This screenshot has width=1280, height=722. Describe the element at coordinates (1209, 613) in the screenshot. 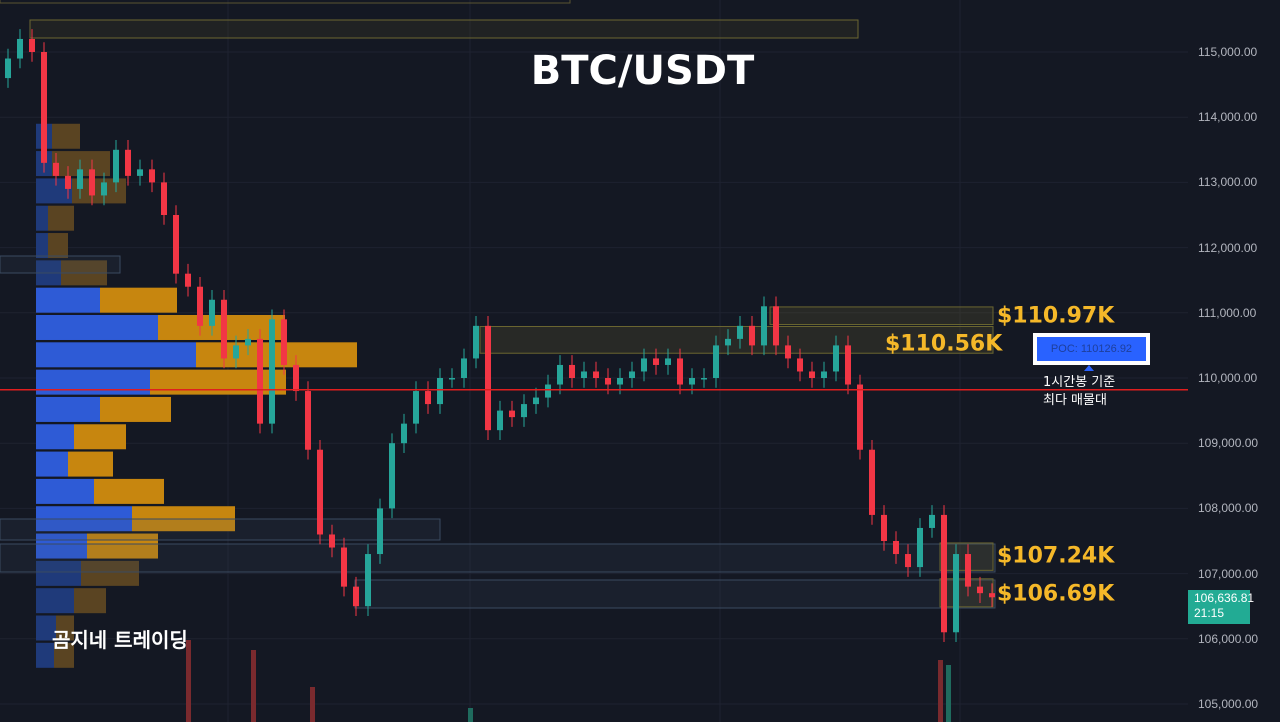

I see `bar-countdown: 21:15` at that location.